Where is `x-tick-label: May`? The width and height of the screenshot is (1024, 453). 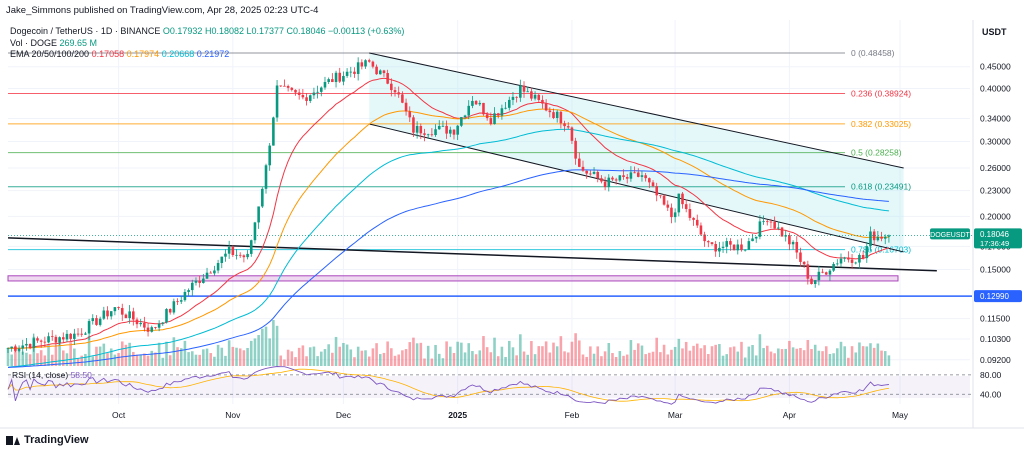
x-tick-label: May is located at coordinates (900, 415).